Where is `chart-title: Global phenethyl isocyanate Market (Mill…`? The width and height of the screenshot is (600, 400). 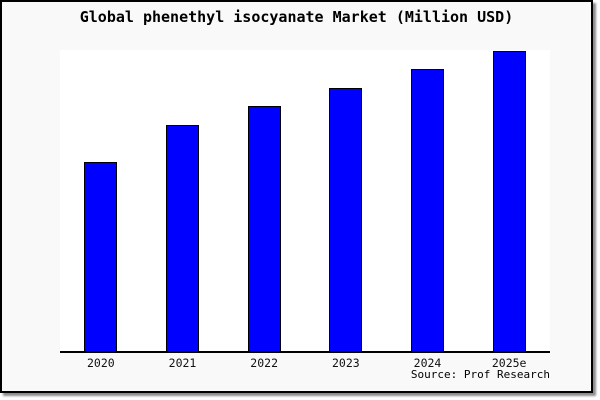
chart-title: Global phenethyl isocyanate Market (Mill… is located at coordinates (296, 17).